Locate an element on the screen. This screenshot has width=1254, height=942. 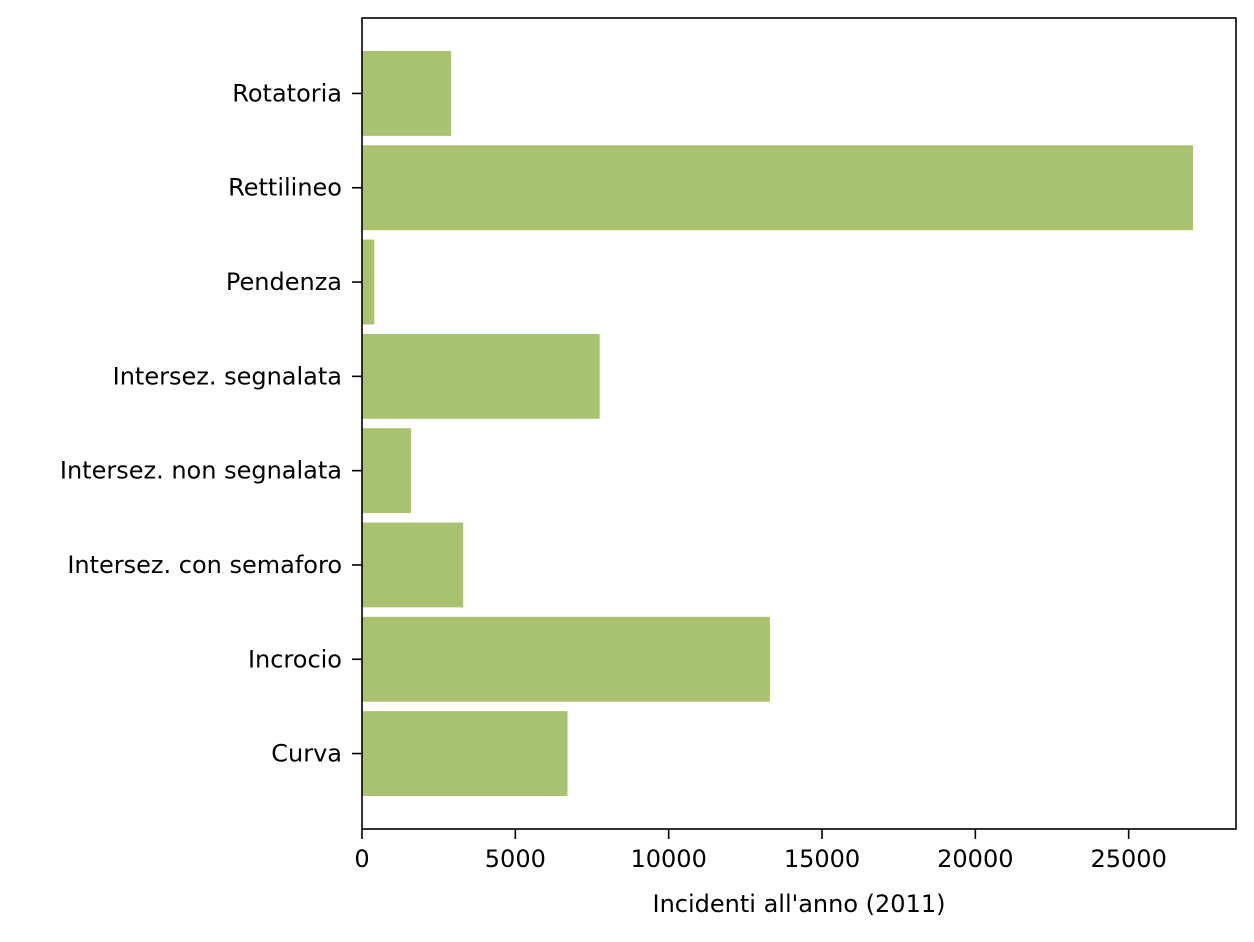
y-tick-label: Pendenza is located at coordinates (284, 282).